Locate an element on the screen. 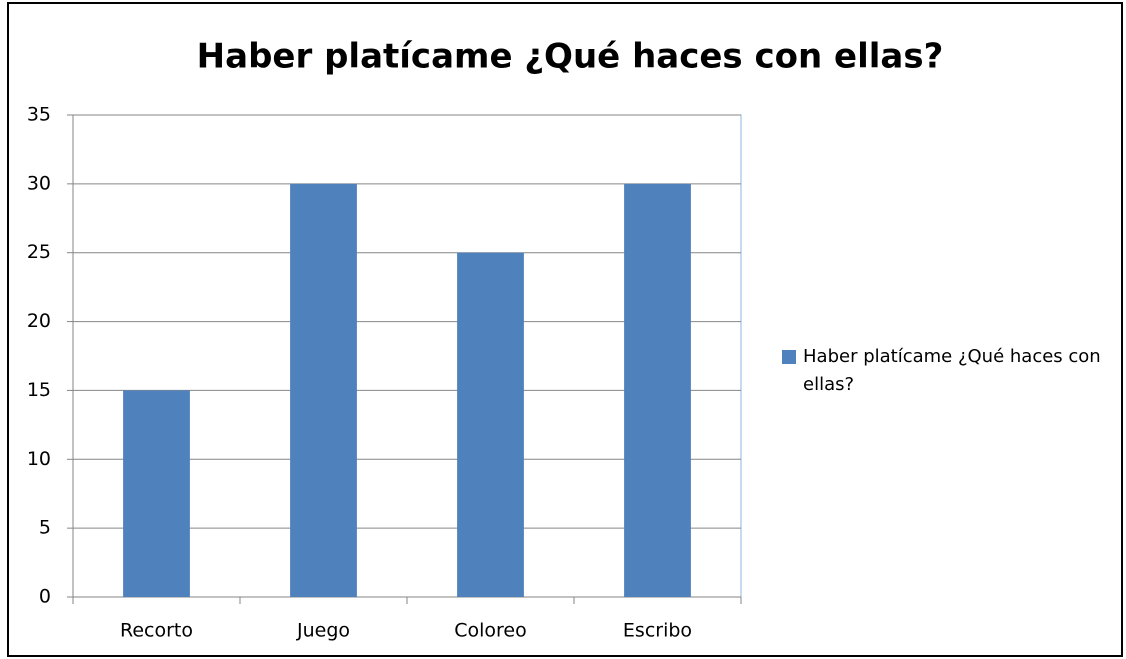 The width and height of the screenshot is (1126, 659). y-tick-label: 10 is located at coordinates (39, 459).